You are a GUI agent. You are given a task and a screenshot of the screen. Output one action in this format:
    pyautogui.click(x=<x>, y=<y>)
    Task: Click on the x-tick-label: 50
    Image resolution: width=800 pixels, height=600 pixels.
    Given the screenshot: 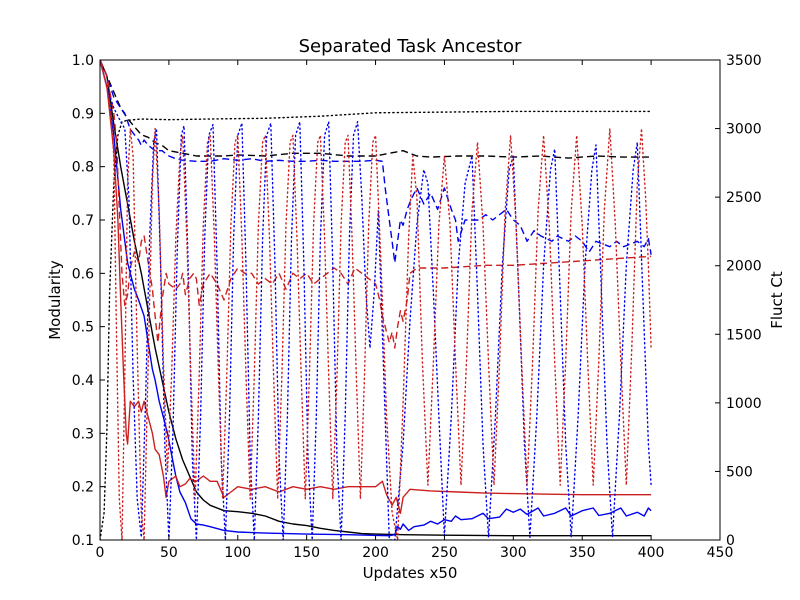 What is the action you would take?
    pyautogui.click(x=169, y=553)
    